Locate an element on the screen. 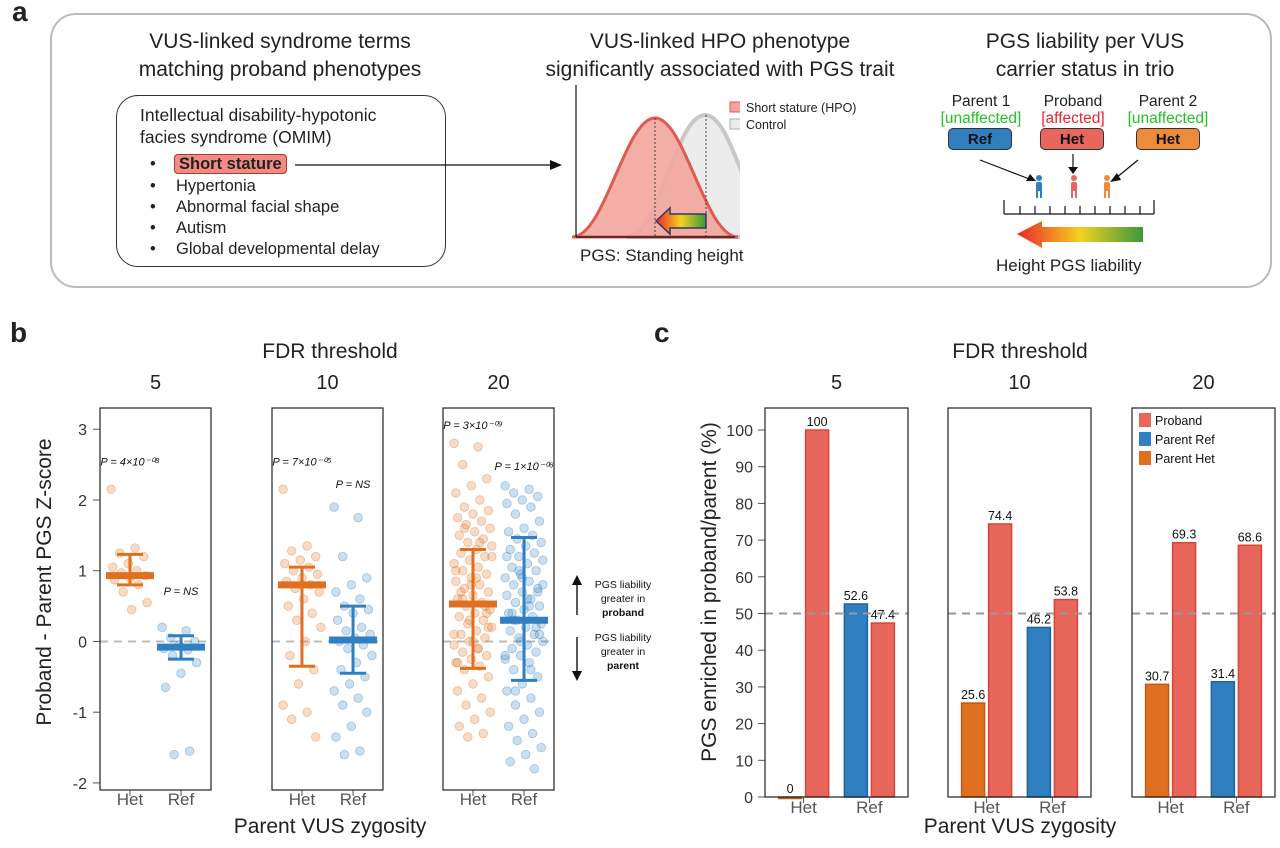  bar-value-label: 68.6 is located at coordinates (1250, 537).